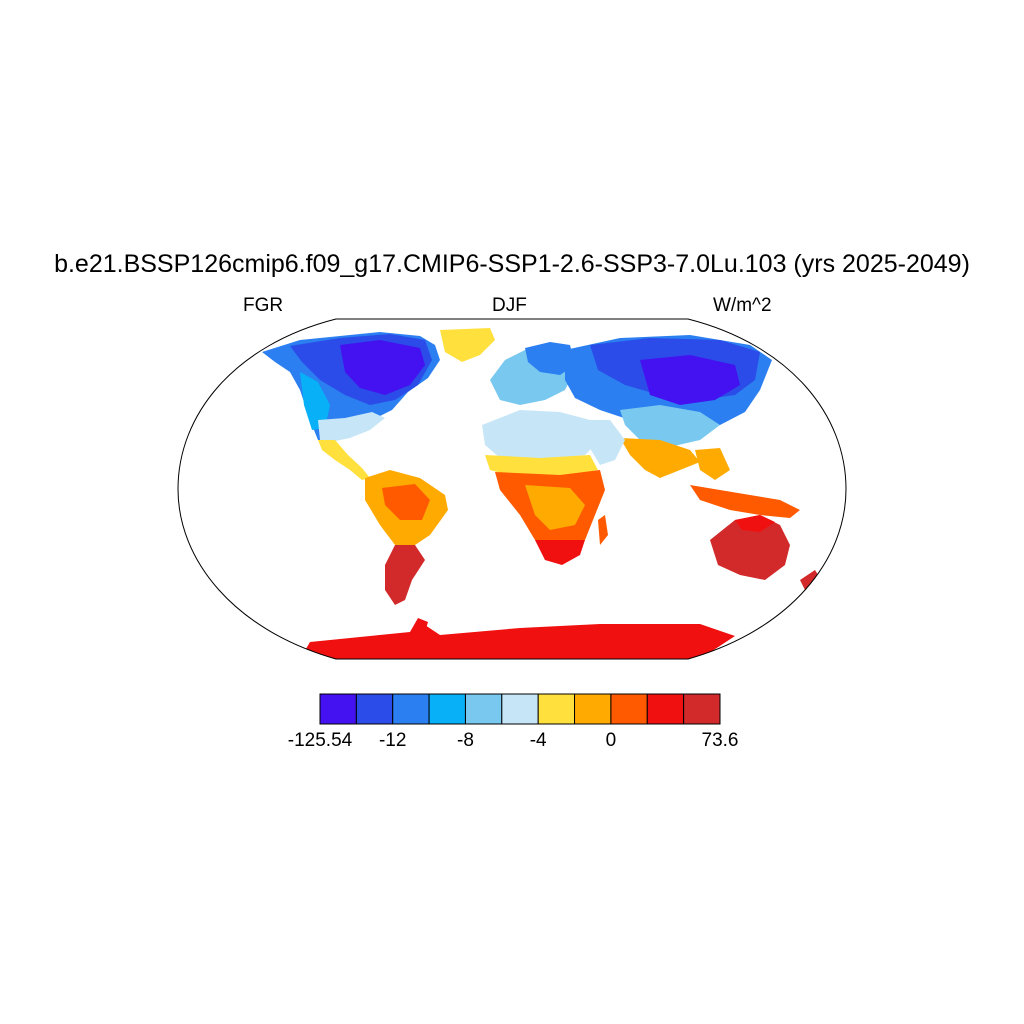 The height and width of the screenshot is (1024, 1024). Describe the element at coordinates (405, 575) in the screenshot. I see `south-america-south` at that location.